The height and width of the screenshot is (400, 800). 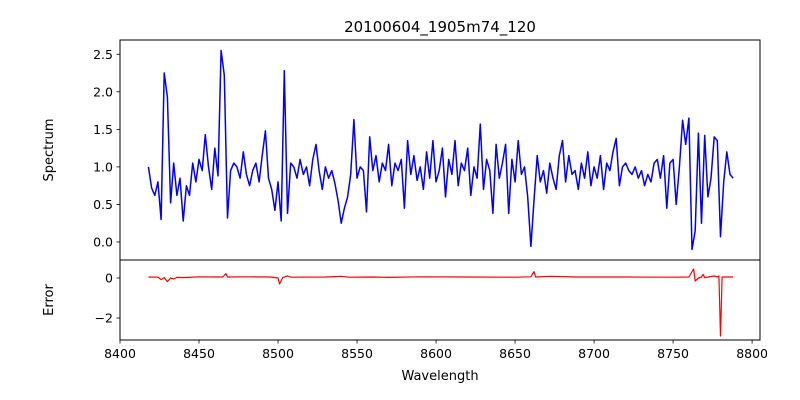 What do you see at coordinates (752, 353) in the screenshot?
I see `x-tick-label: 8800` at bounding box center [752, 353].